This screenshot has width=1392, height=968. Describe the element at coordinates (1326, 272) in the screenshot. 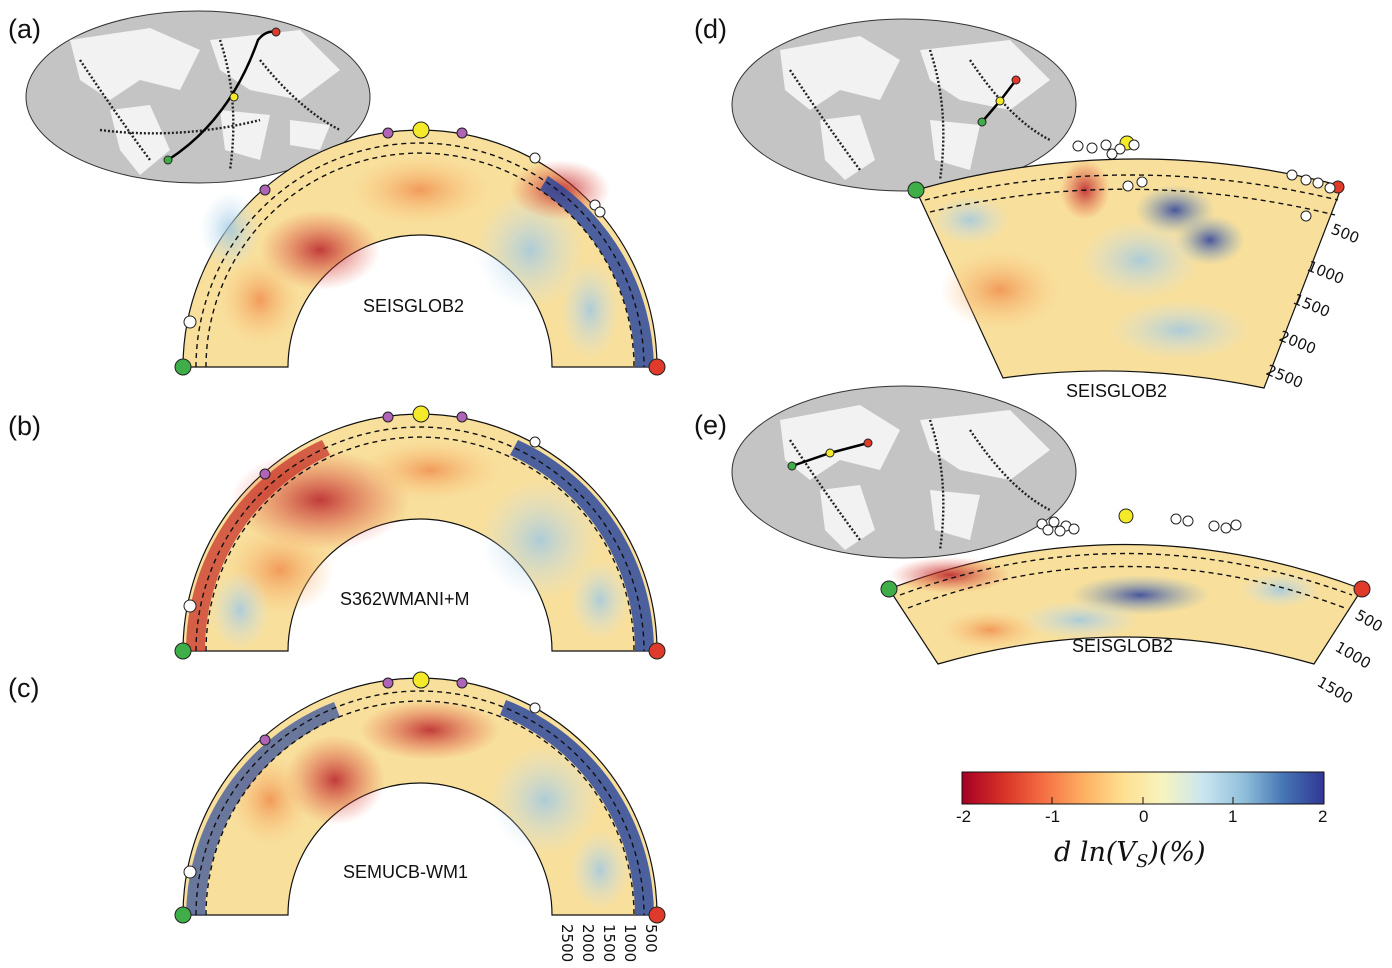

I see `depth-tick-d-1000: 1000` at that location.